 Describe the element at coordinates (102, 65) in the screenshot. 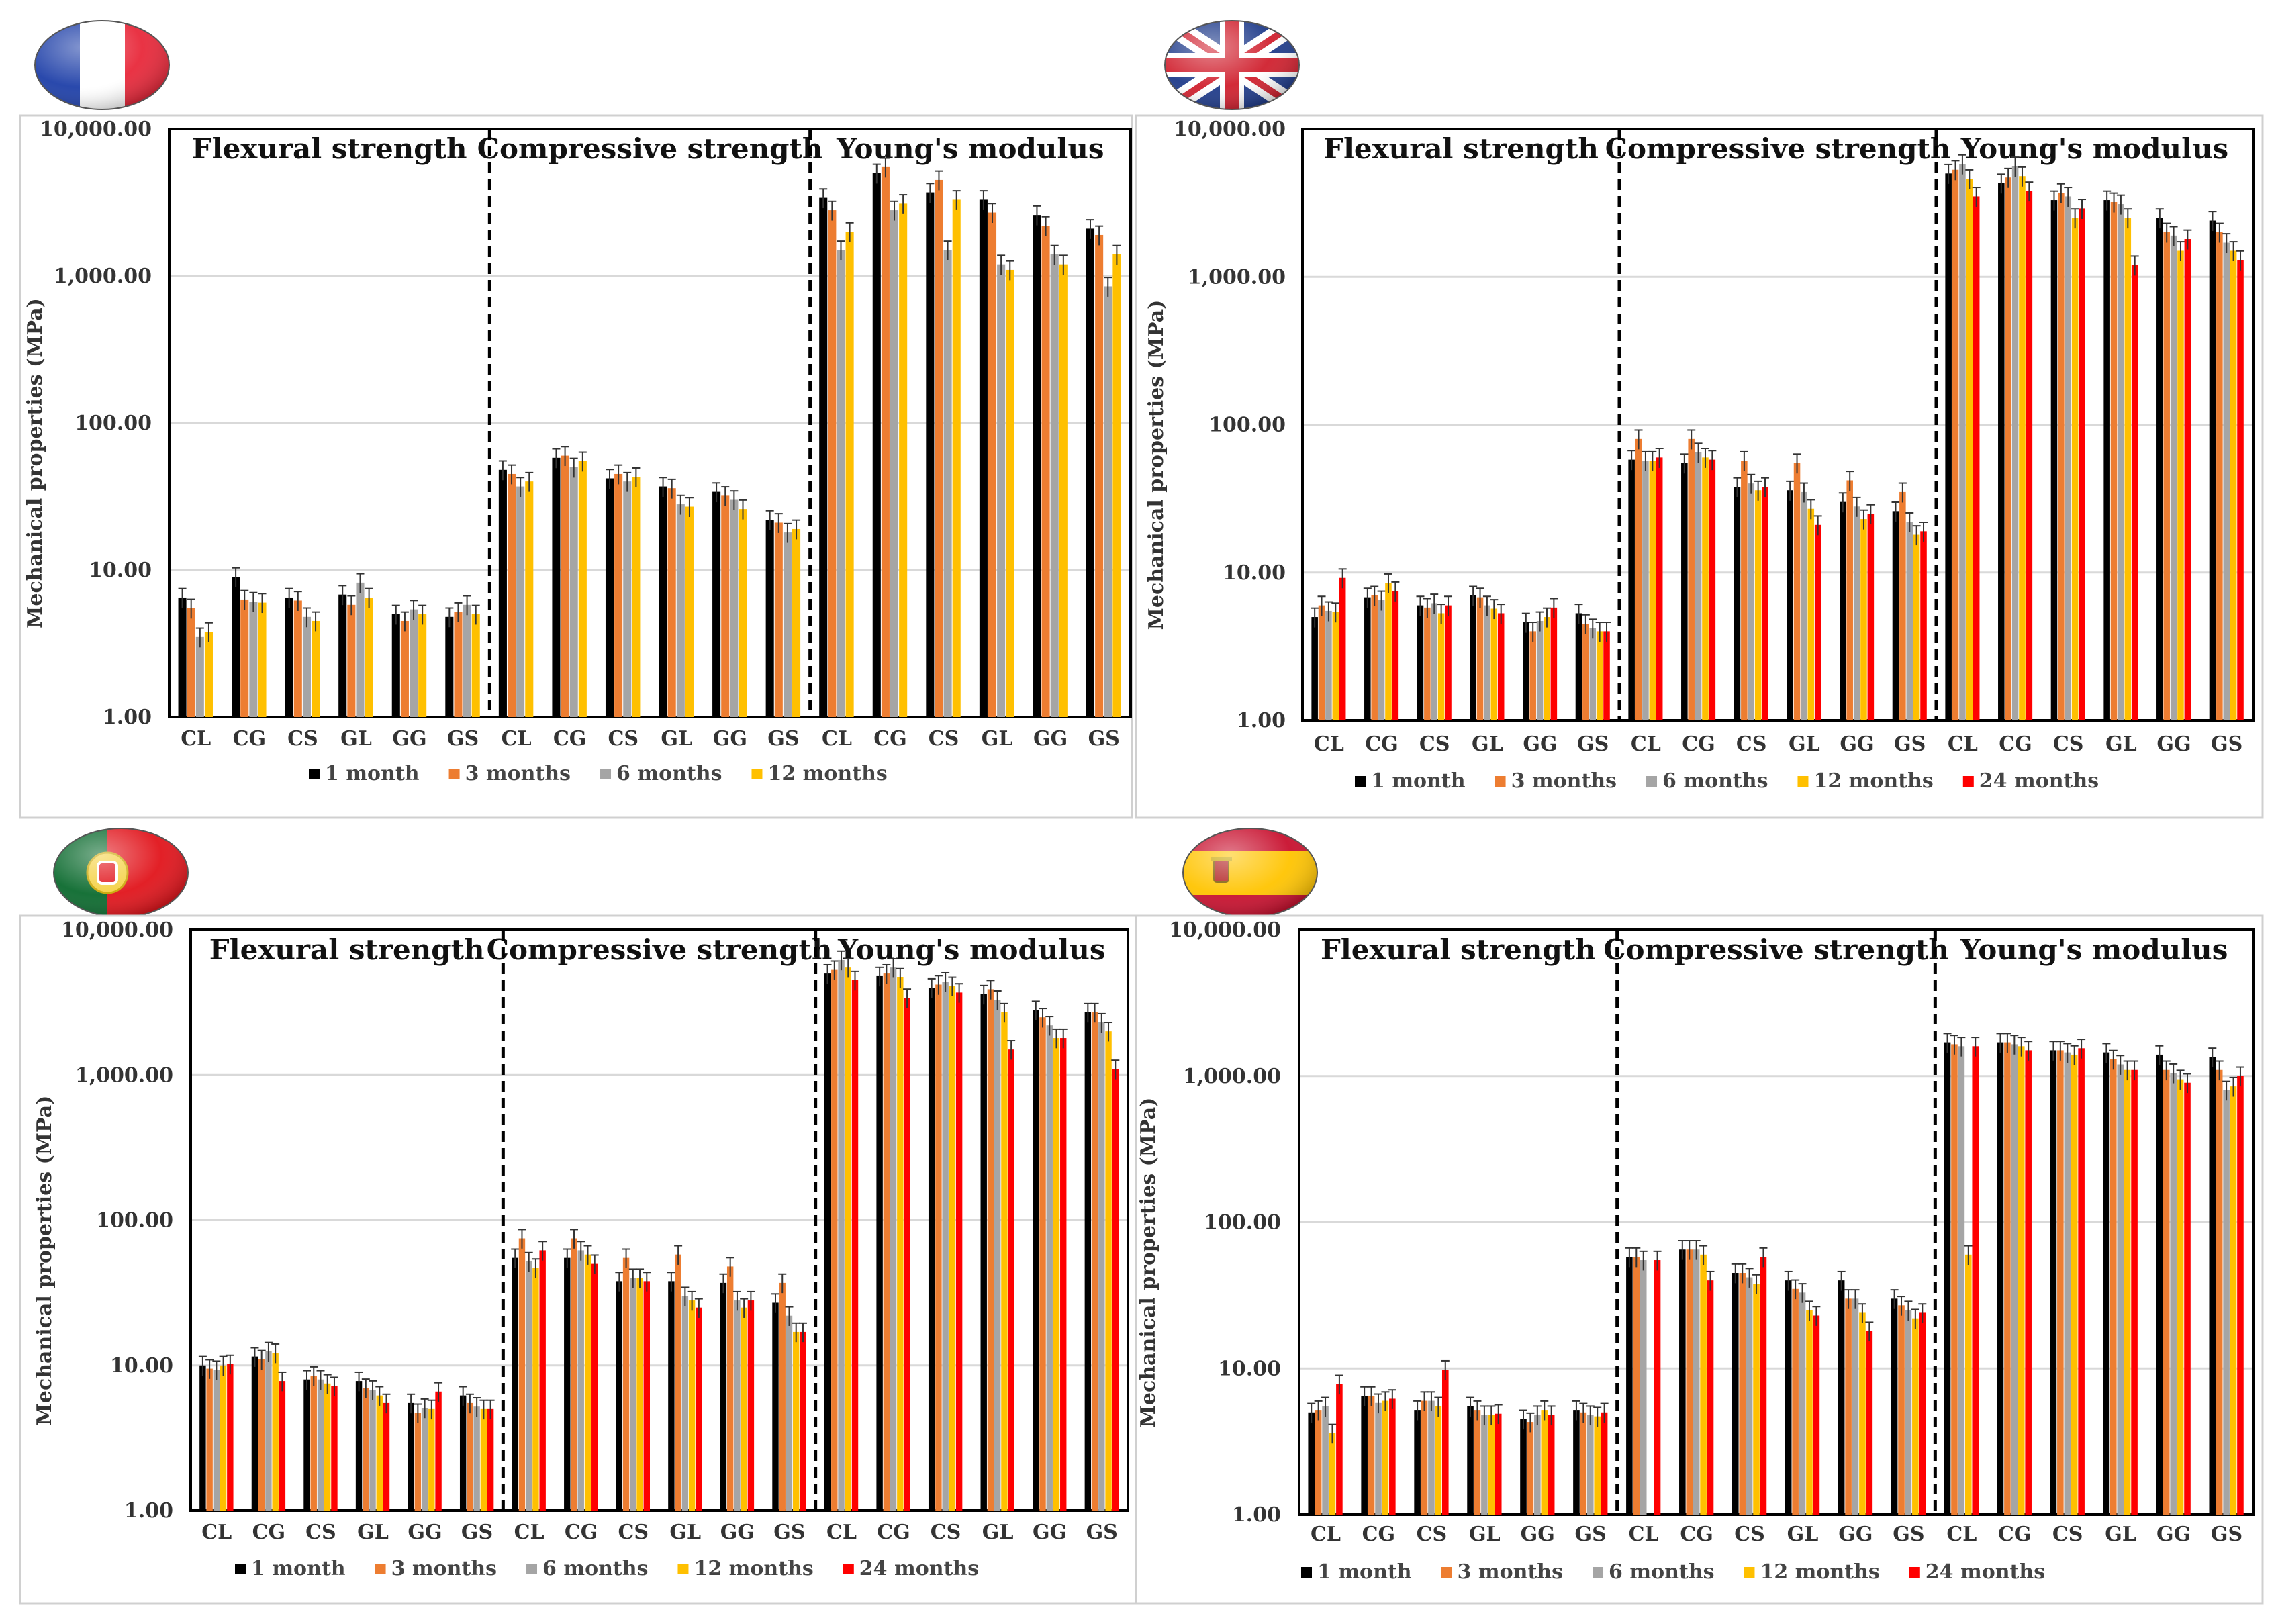

I see `france-flag-icon` at that location.